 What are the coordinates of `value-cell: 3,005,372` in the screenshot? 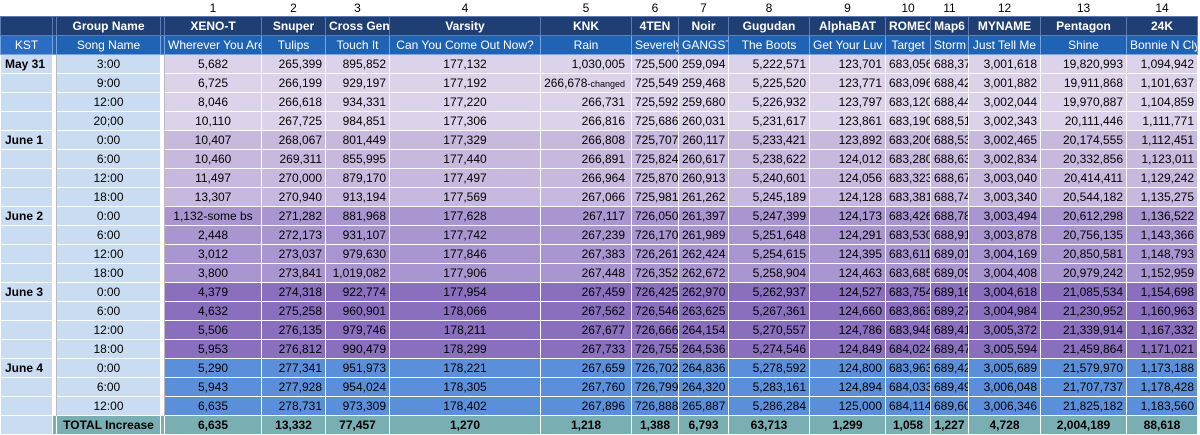 It's located at (1004, 330).